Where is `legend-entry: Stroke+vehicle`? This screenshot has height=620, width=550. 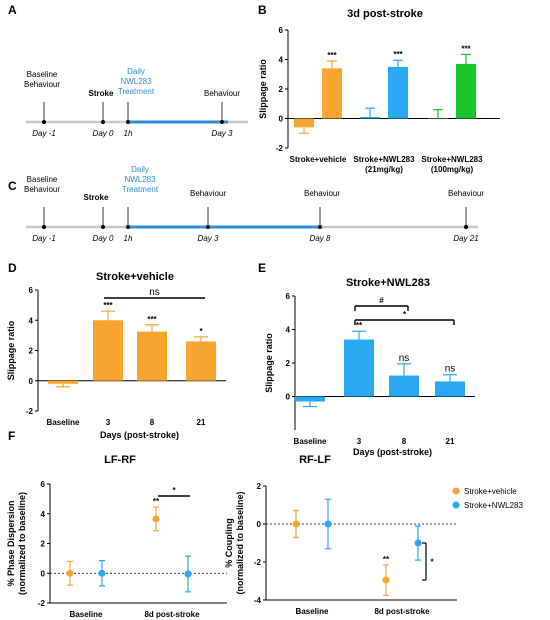
legend-entry: Stroke+vehicle is located at coordinates (490, 491).